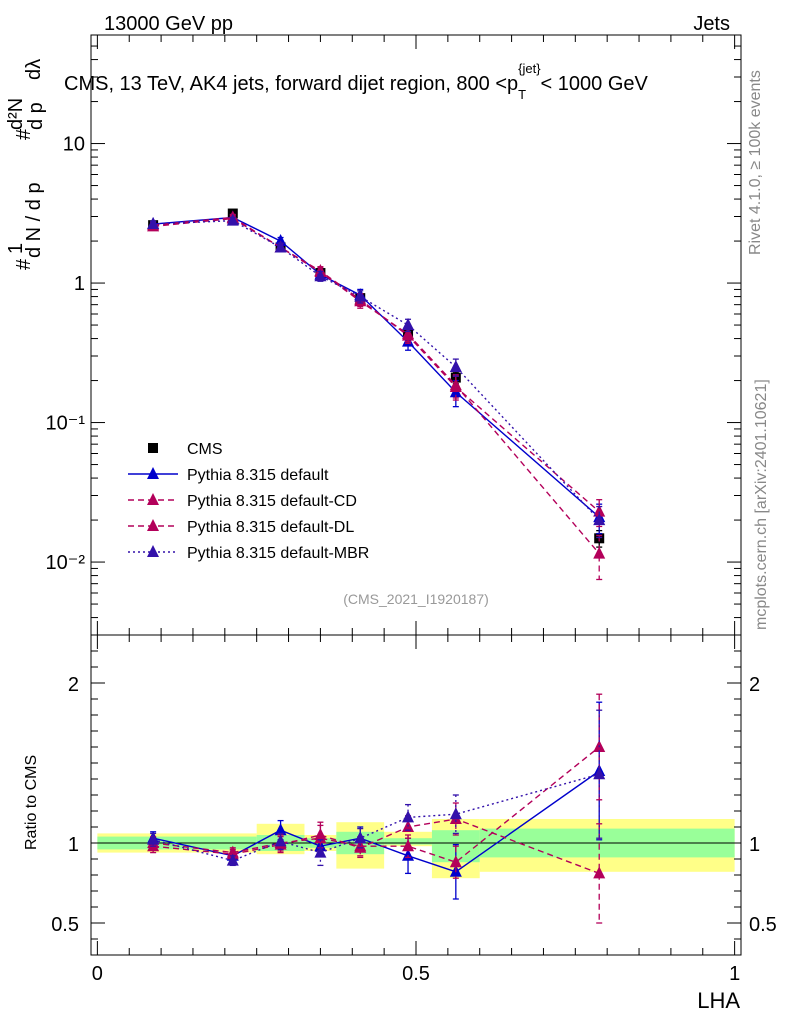  What do you see at coordinates (754, 845) in the screenshot?
I see `ratio-ytick-label-right: 1` at bounding box center [754, 845].